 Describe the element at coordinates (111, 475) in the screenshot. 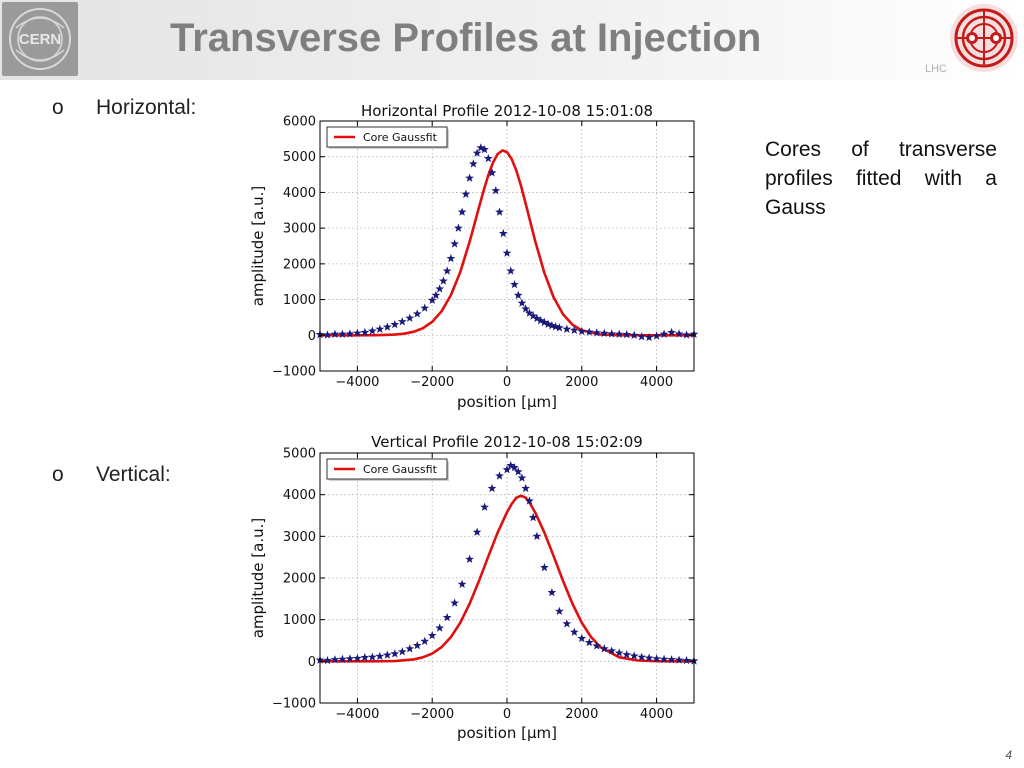

I see `bullet-vertical: o Vertical:` at that location.